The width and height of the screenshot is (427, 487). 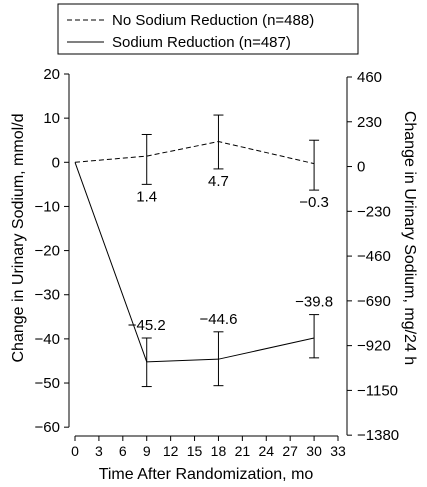 I want to click on data-label: 1.4, so click(x=146, y=196).